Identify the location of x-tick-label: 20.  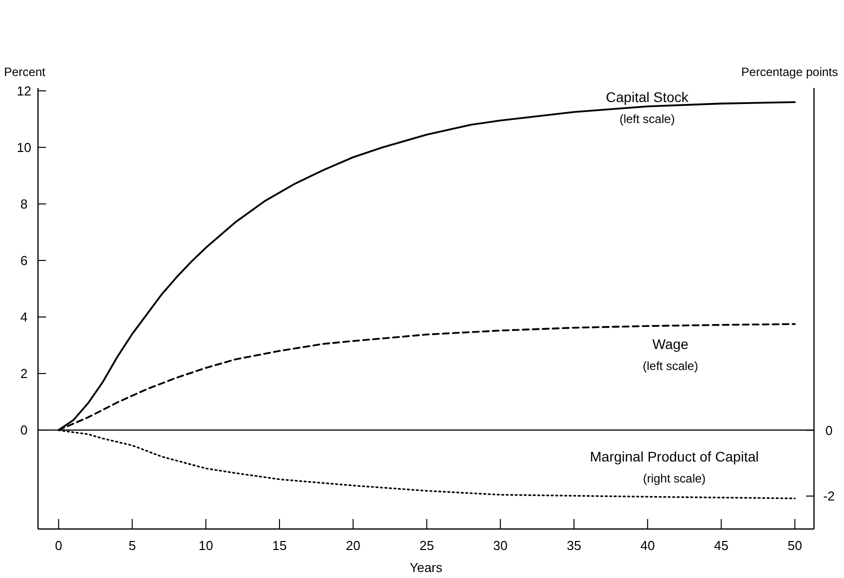
(353, 545).